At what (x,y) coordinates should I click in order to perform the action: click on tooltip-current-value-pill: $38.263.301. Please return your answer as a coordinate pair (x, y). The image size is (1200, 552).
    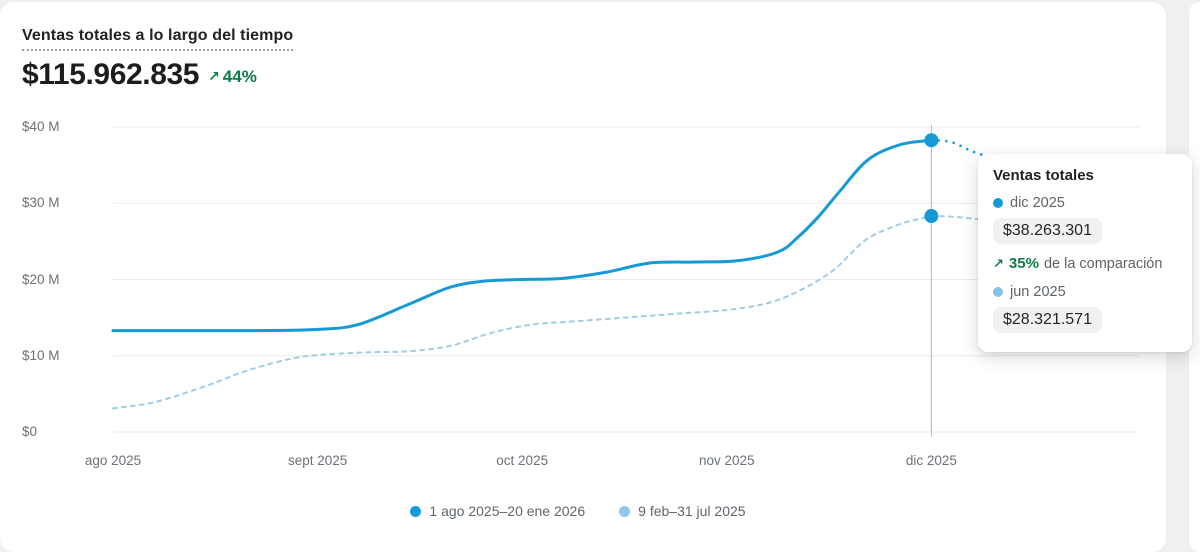
    Looking at the image, I should click on (1047, 231).